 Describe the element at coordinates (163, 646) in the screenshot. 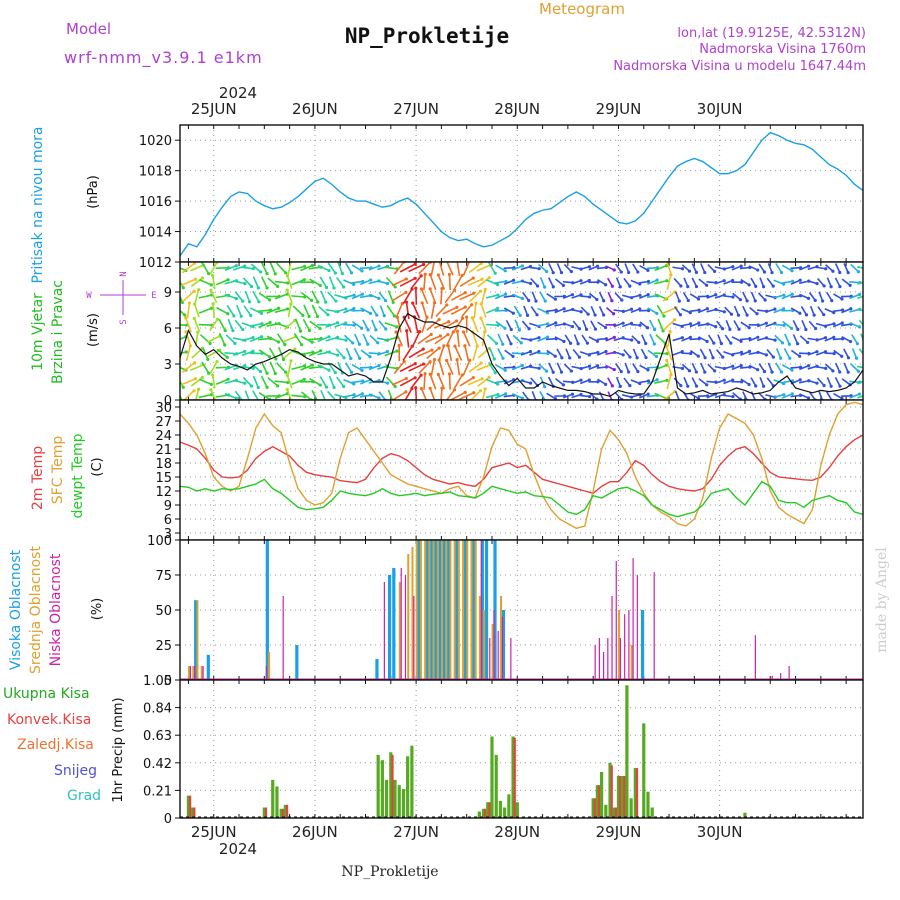

I see `y-tick-label: 25` at that location.